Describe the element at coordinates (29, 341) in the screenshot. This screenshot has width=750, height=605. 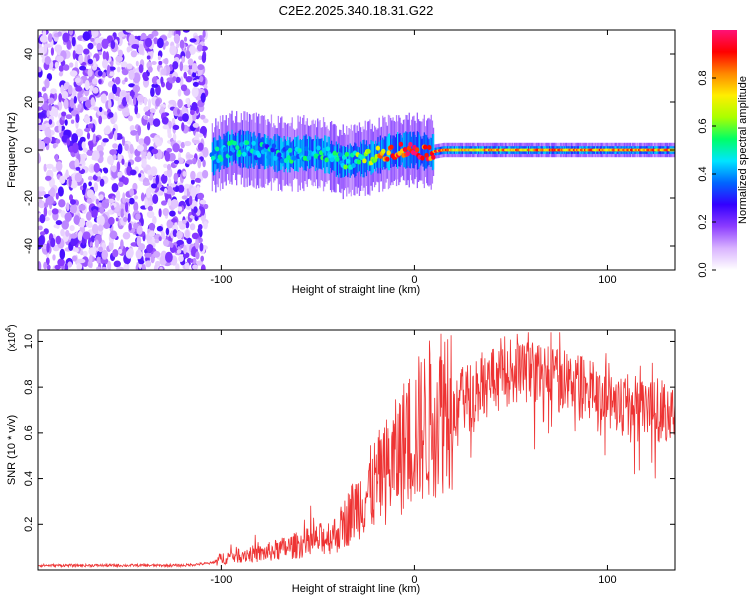
I see `y-tick-label: 1.0` at that location.